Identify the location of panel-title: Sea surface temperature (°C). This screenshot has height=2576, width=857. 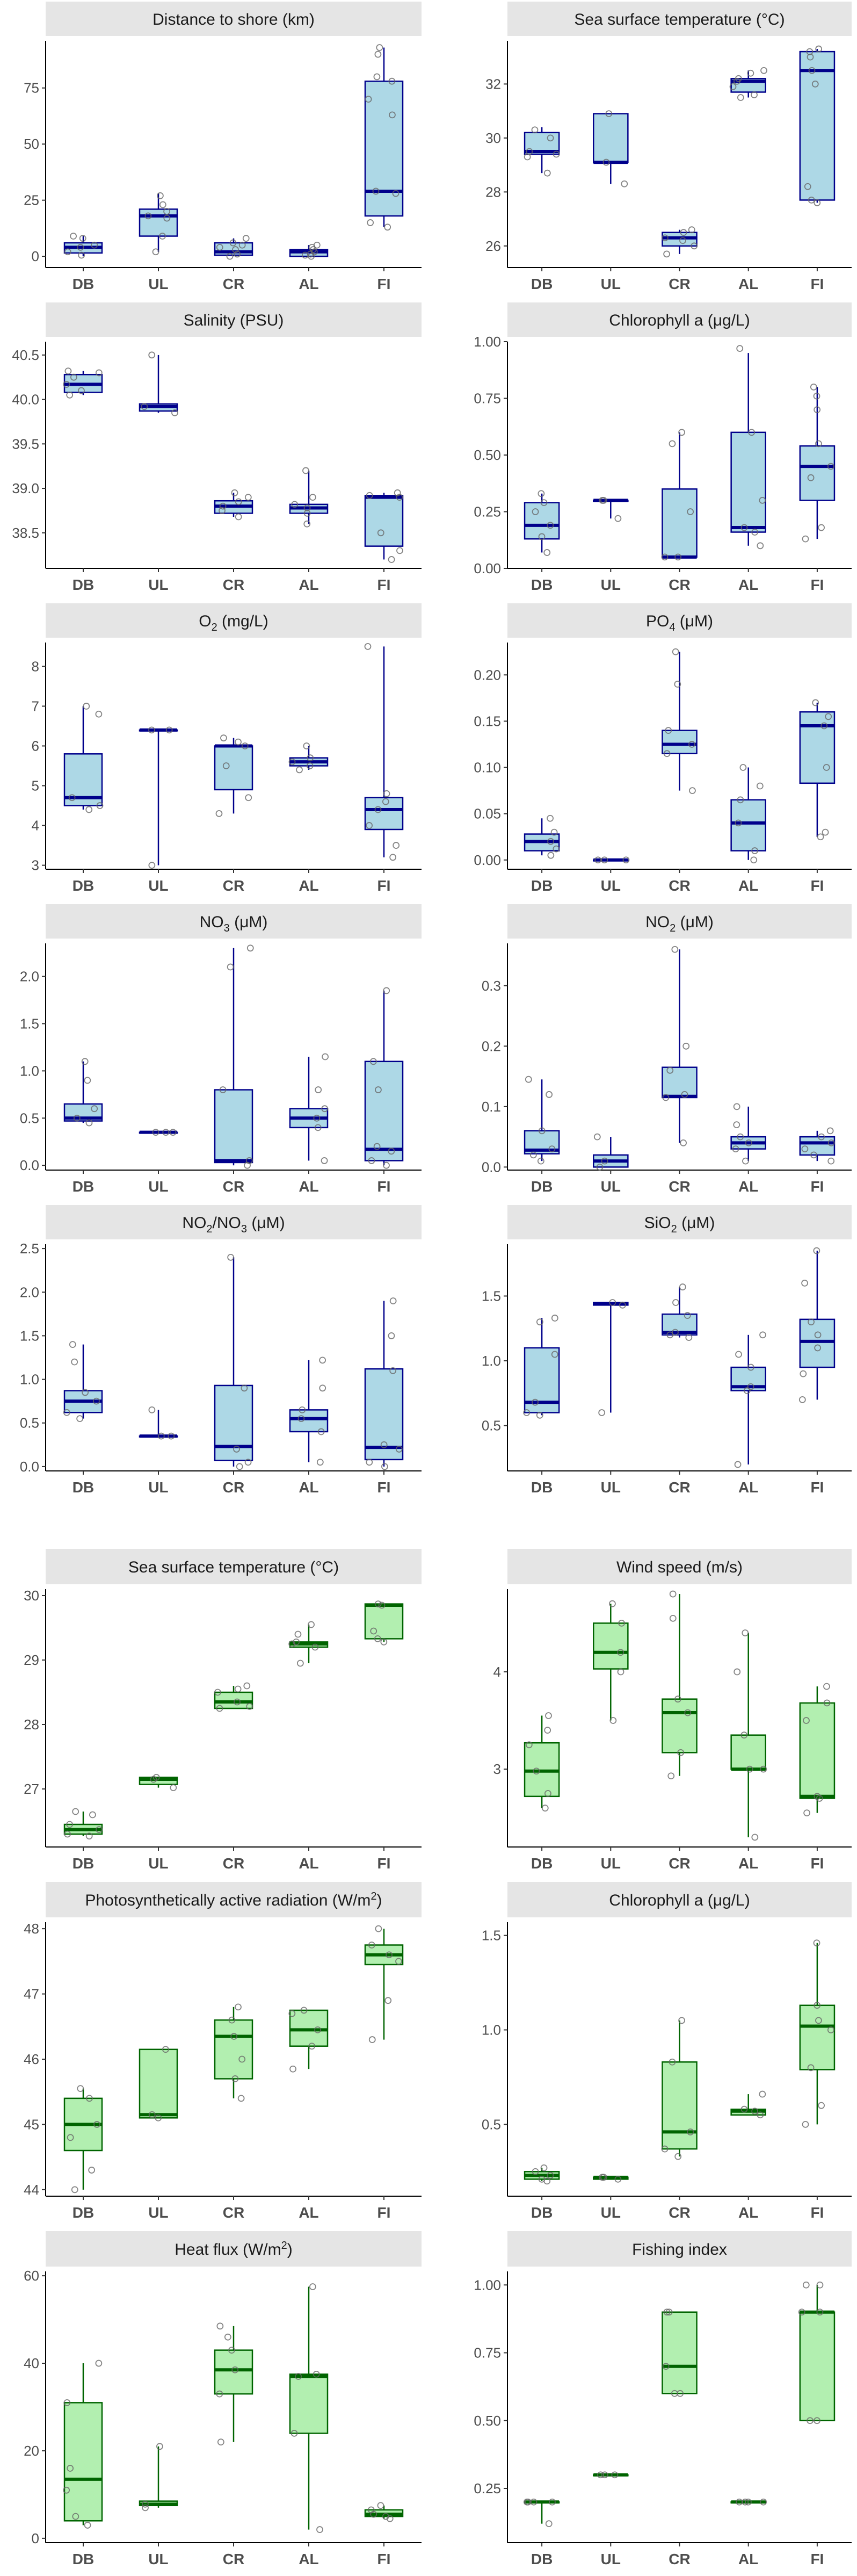
(679, 19).